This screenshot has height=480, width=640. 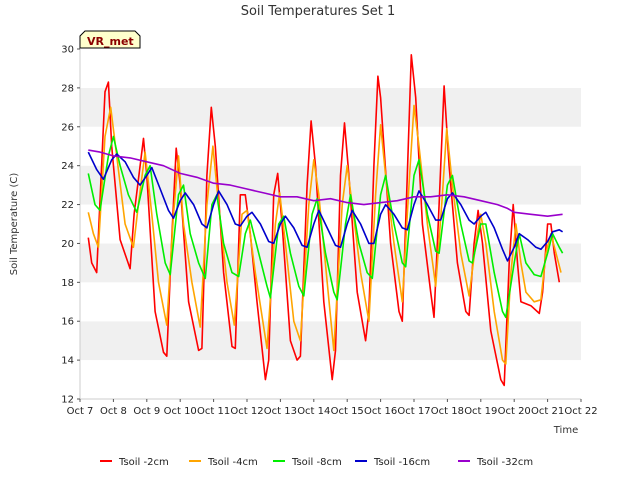 What do you see at coordinates (180, 411) in the screenshot?
I see `x-tick-label: Oct 10` at bounding box center [180, 411].